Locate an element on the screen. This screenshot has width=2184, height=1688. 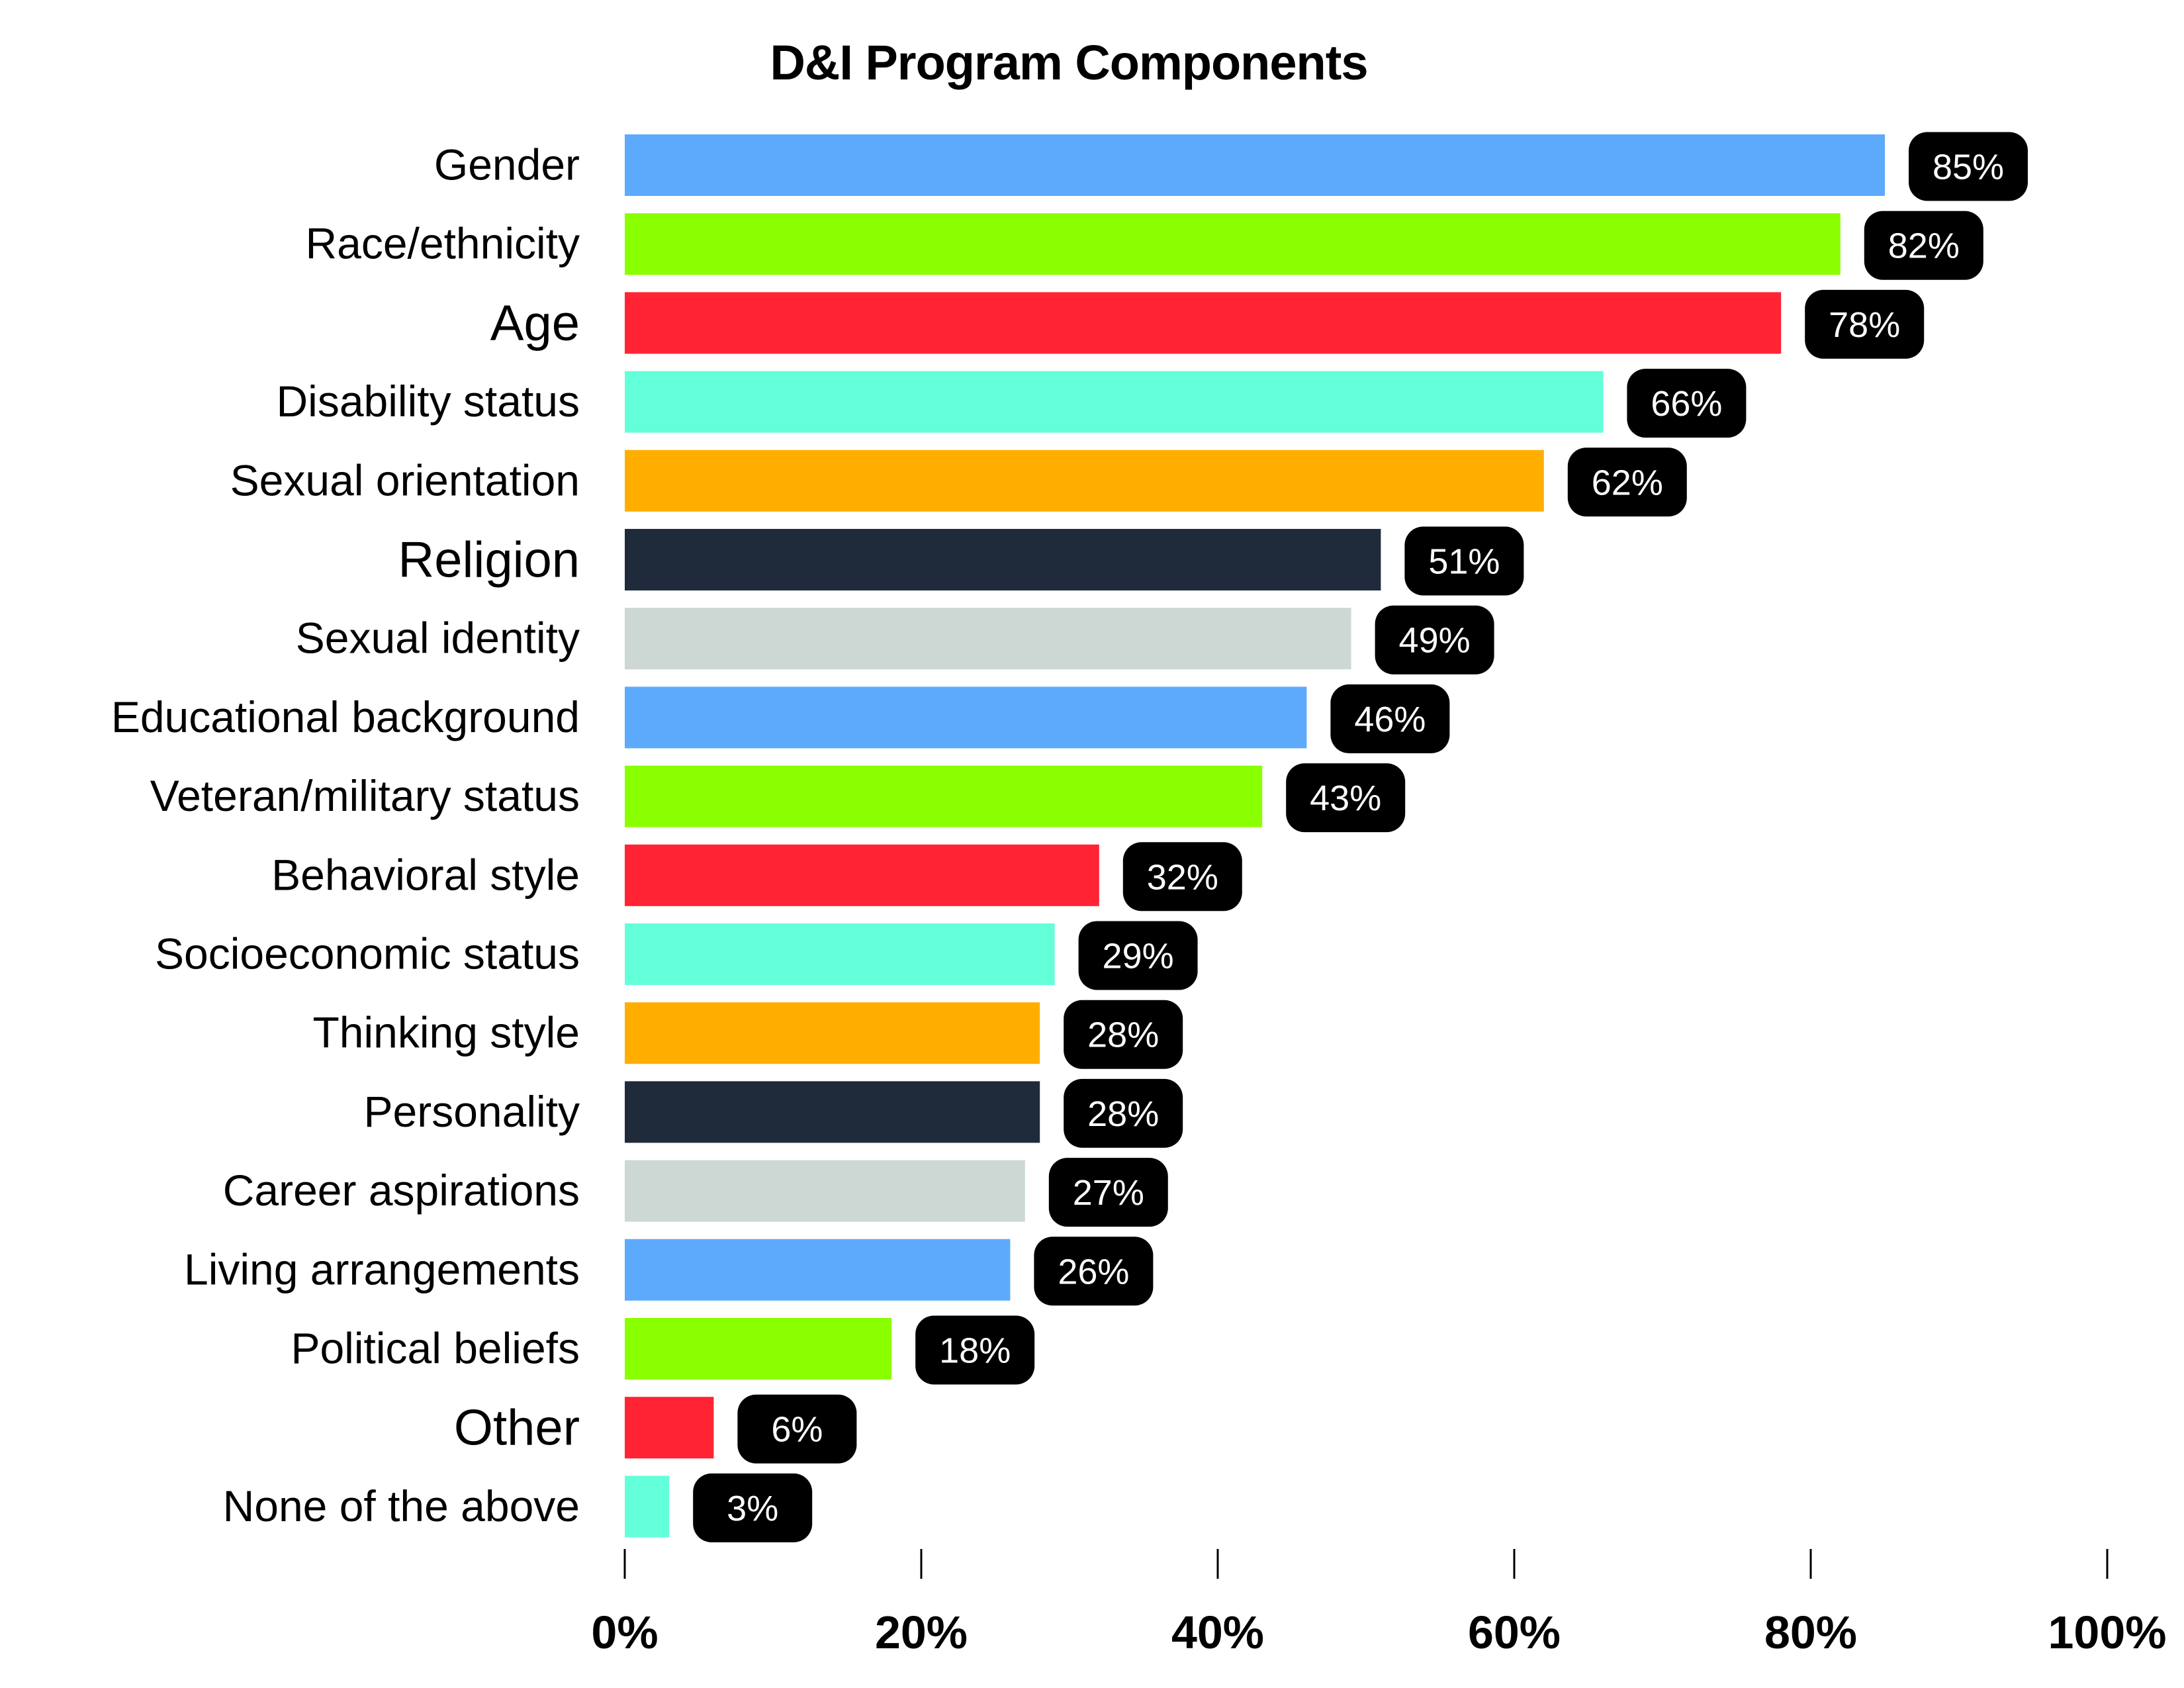
bar-row: Veteran/military status 43% is located at coordinates (778, 798).